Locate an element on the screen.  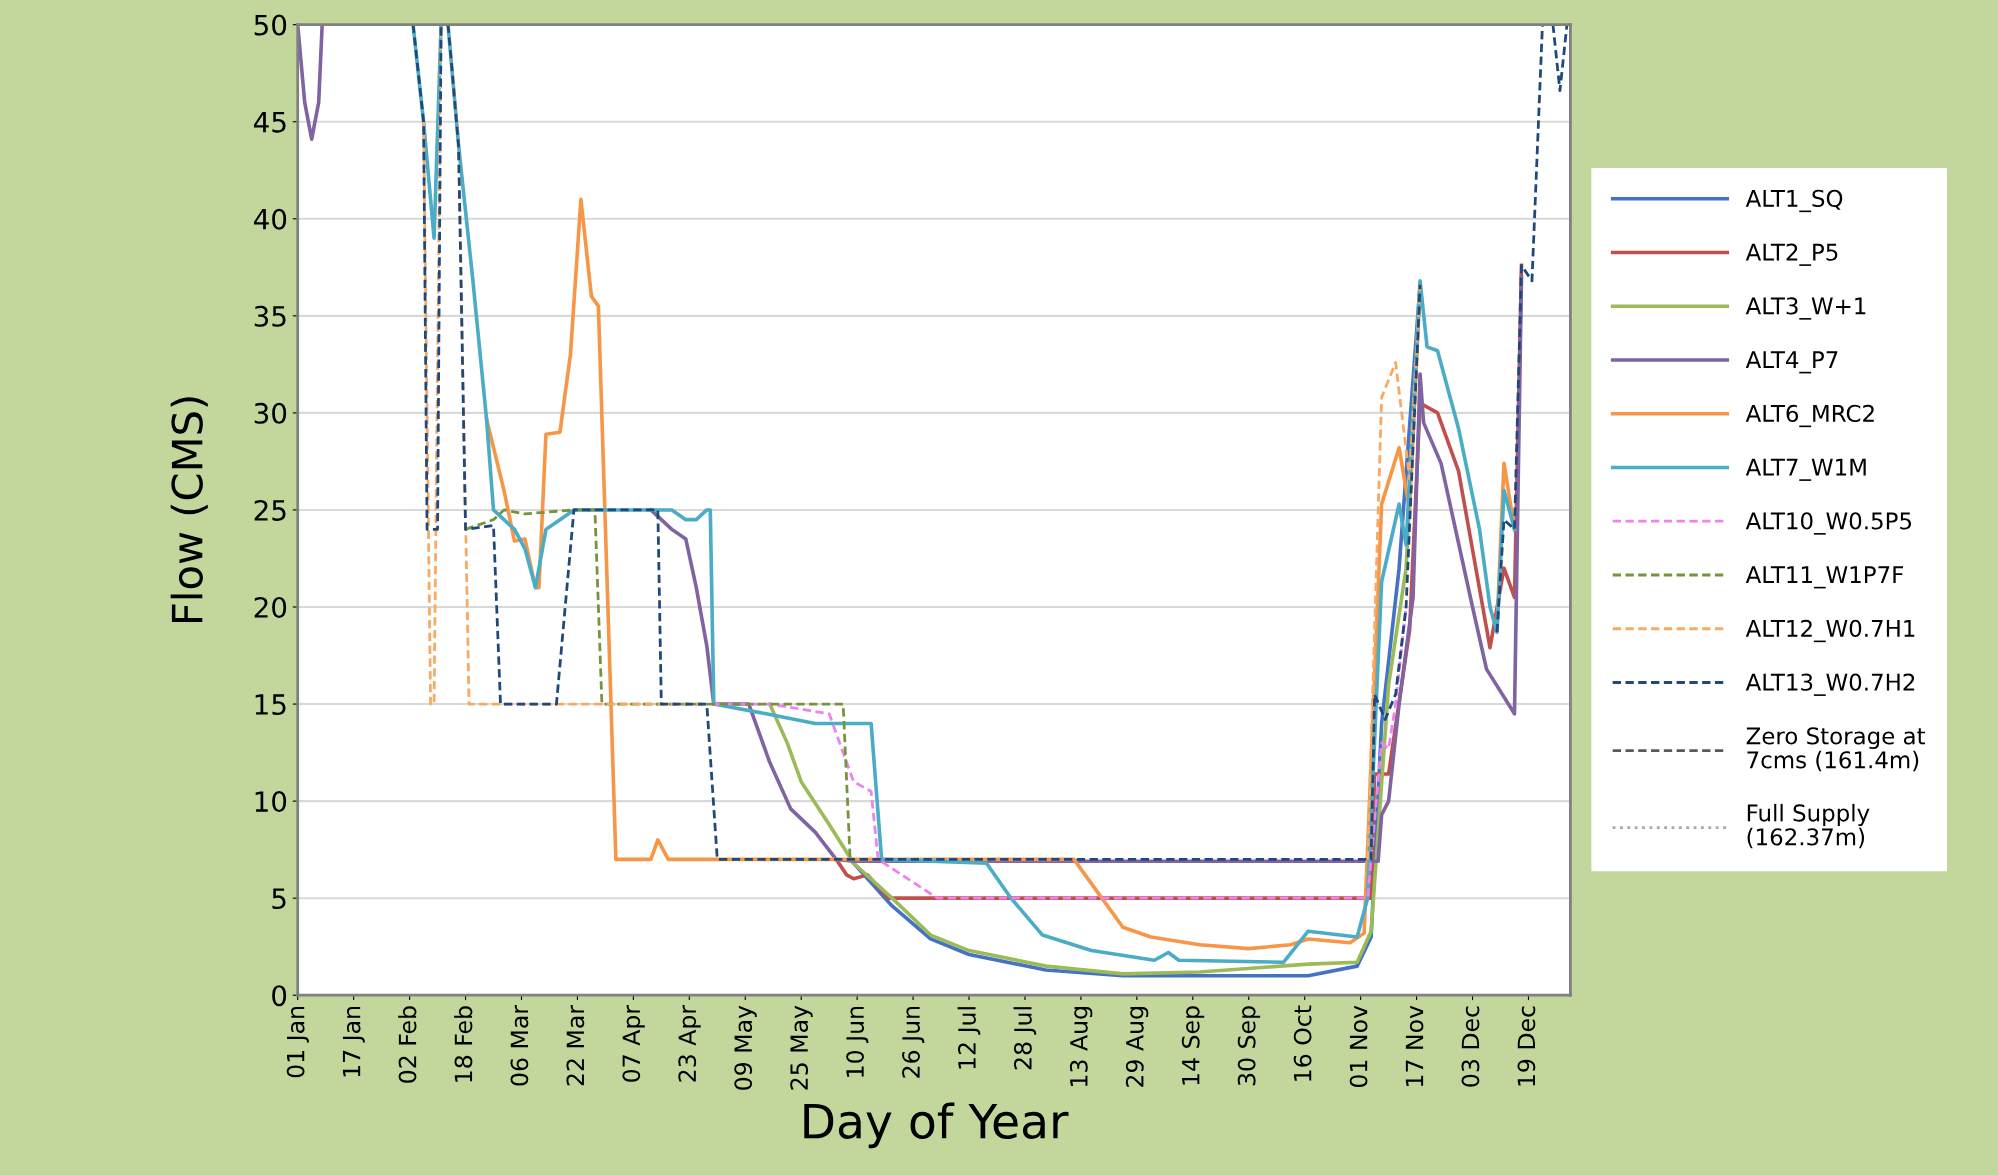
y-tick-label: 40 is located at coordinates (270, 219).